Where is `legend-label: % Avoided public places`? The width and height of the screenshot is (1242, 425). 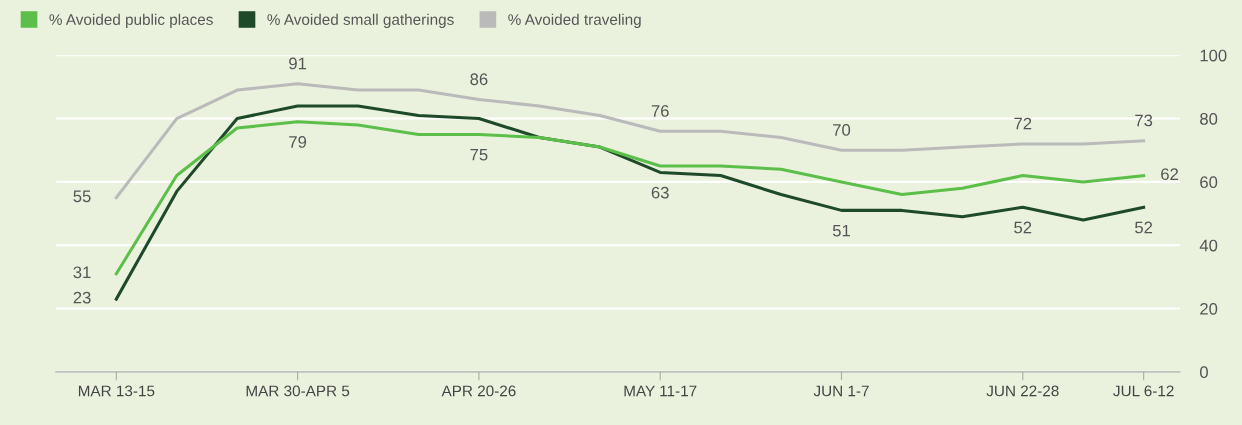
legend-label: % Avoided public places is located at coordinates (131, 20).